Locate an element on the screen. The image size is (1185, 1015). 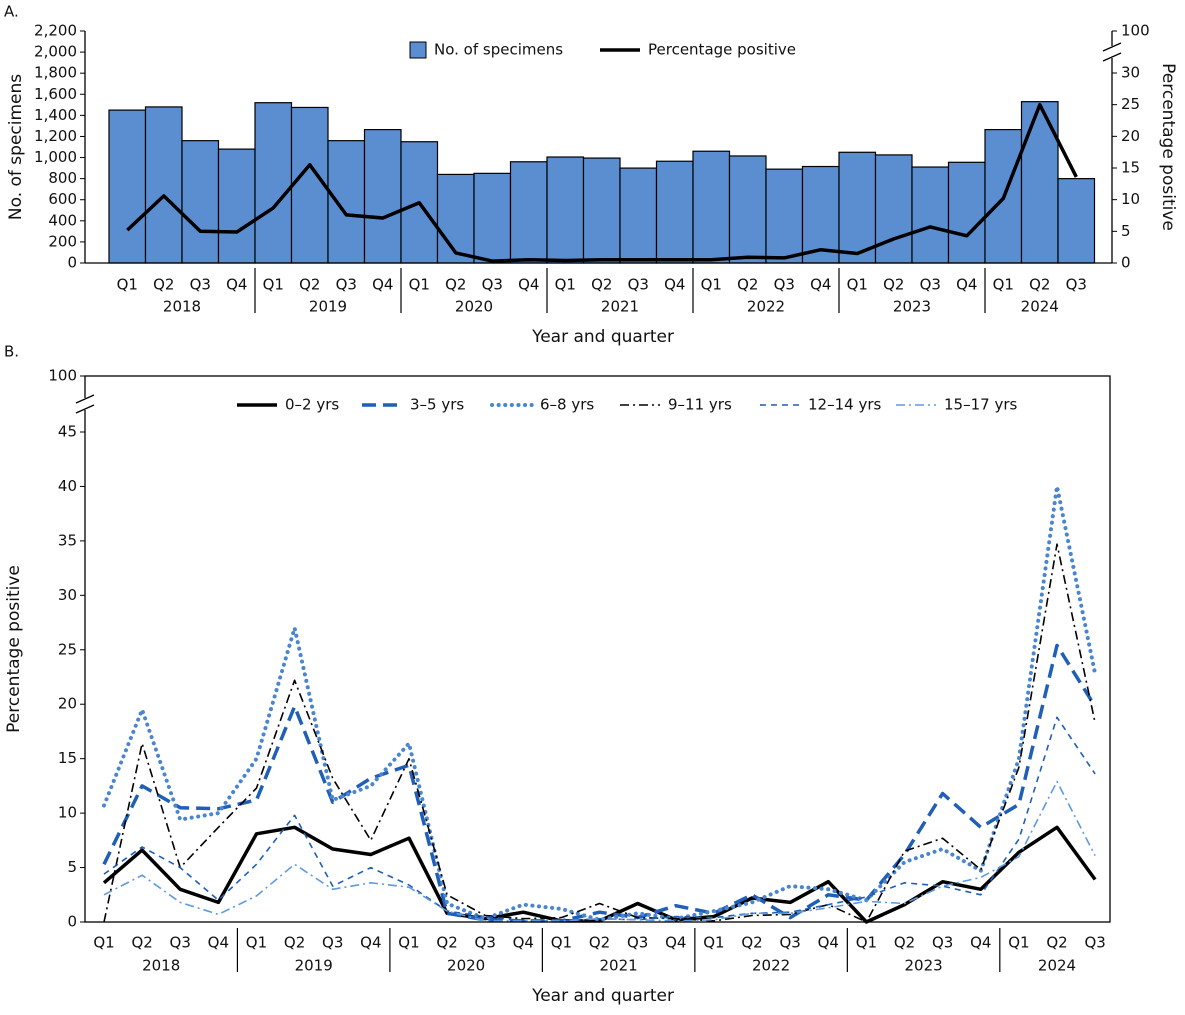
y-tick-label: 1,400 is located at coordinates (55, 115).